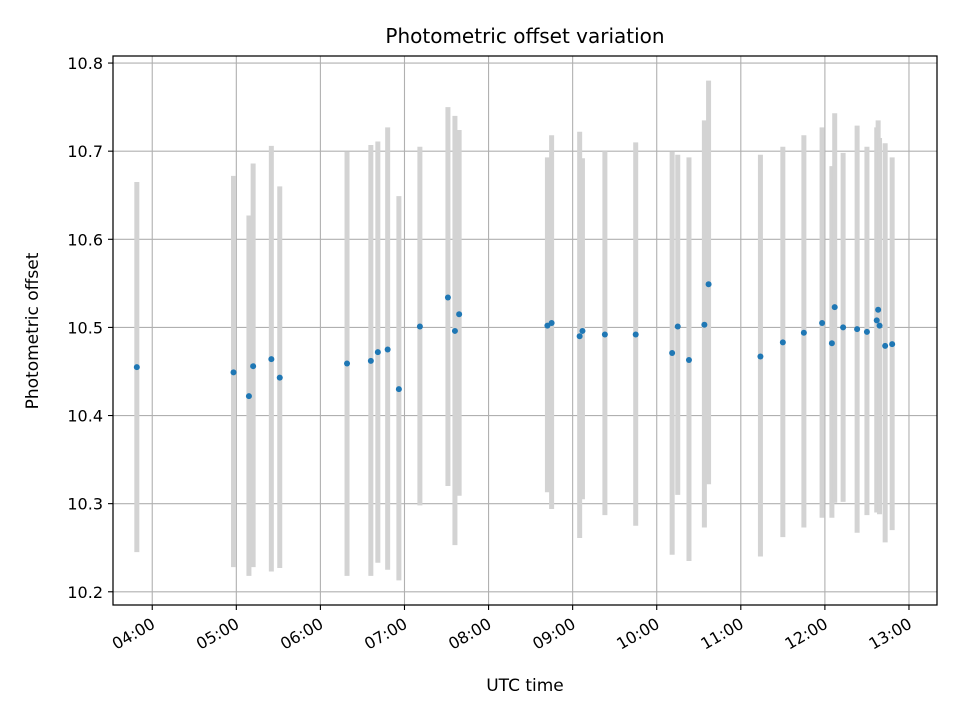  Describe the element at coordinates (85, 63) in the screenshot. I see `y-tick-label: 10.8` at that location.